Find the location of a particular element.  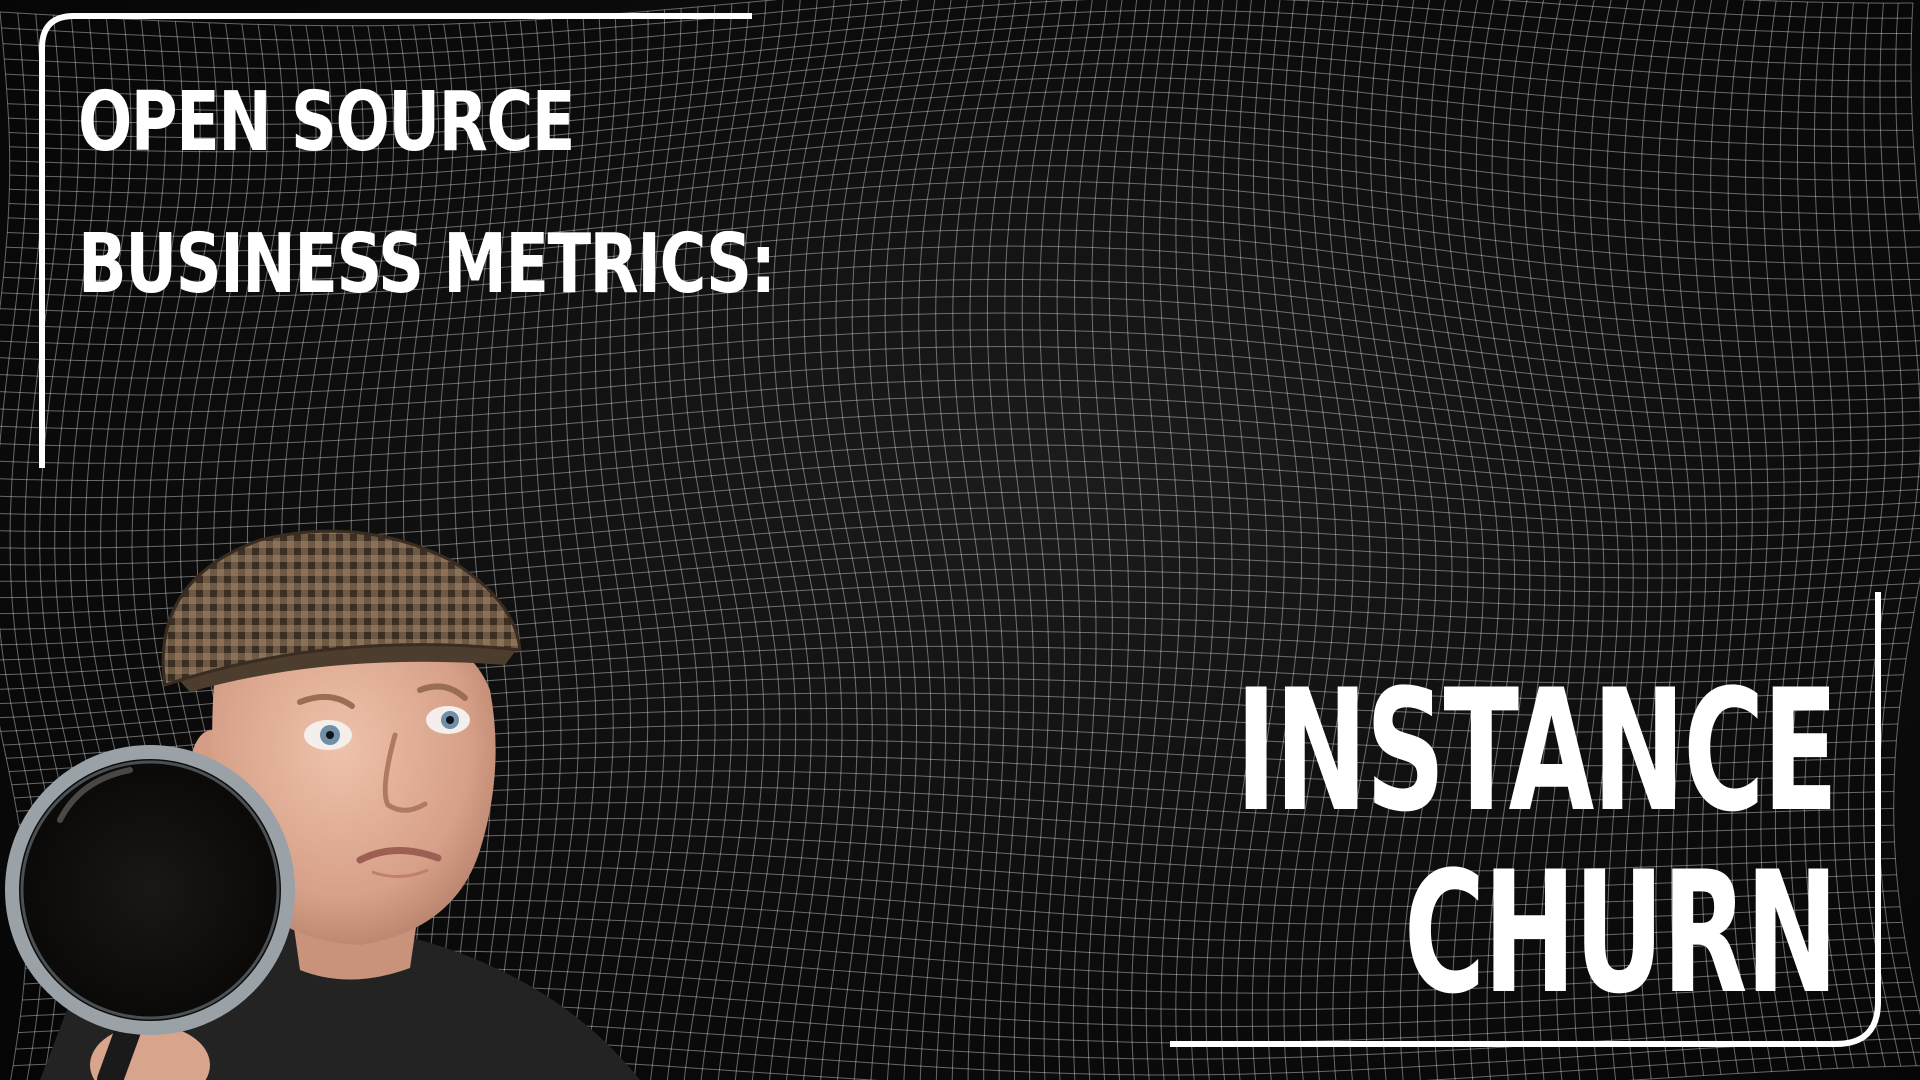

headline-title: OPEN SOURCE BUSINESS METRICS: is located at coordinates (427, 194).